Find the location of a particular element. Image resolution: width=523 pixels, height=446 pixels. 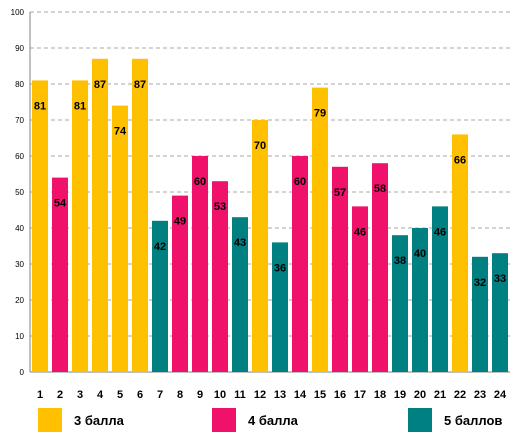

x-tick-label: 17 is located at coordinates (360, 394).